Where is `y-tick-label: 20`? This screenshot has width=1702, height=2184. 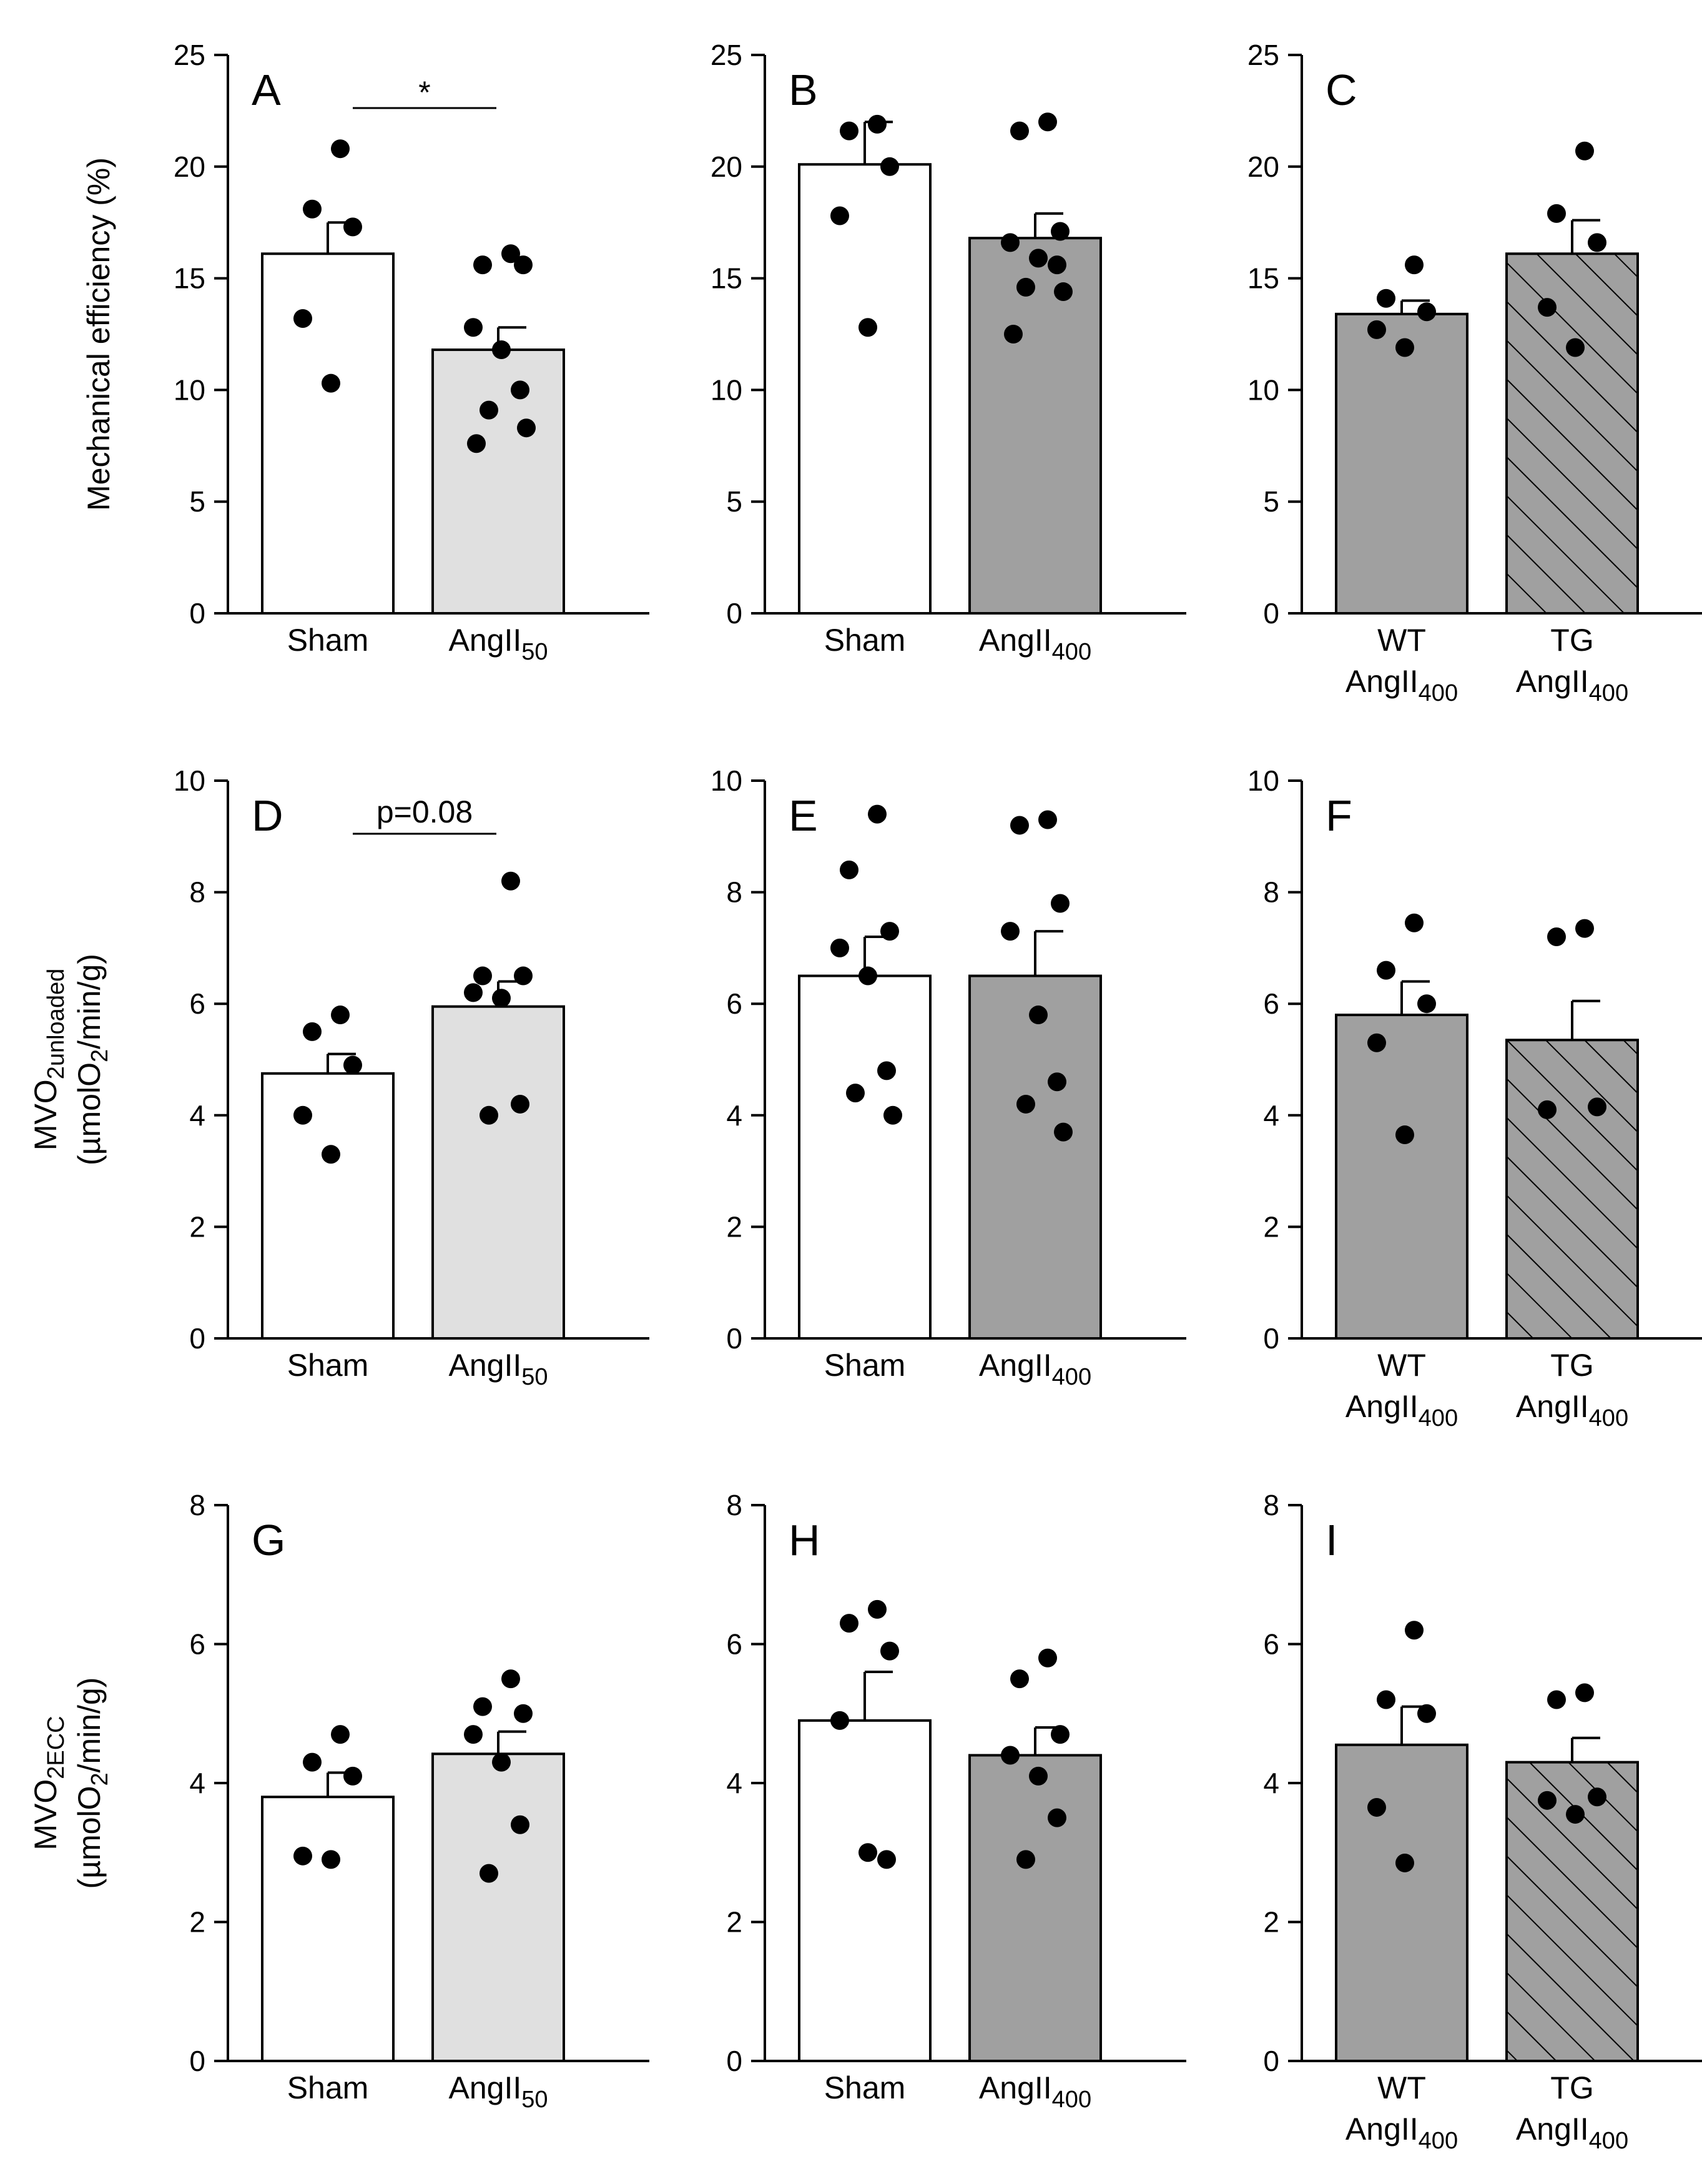 y-tick-label: 20 is located at coordinates (727, 167).